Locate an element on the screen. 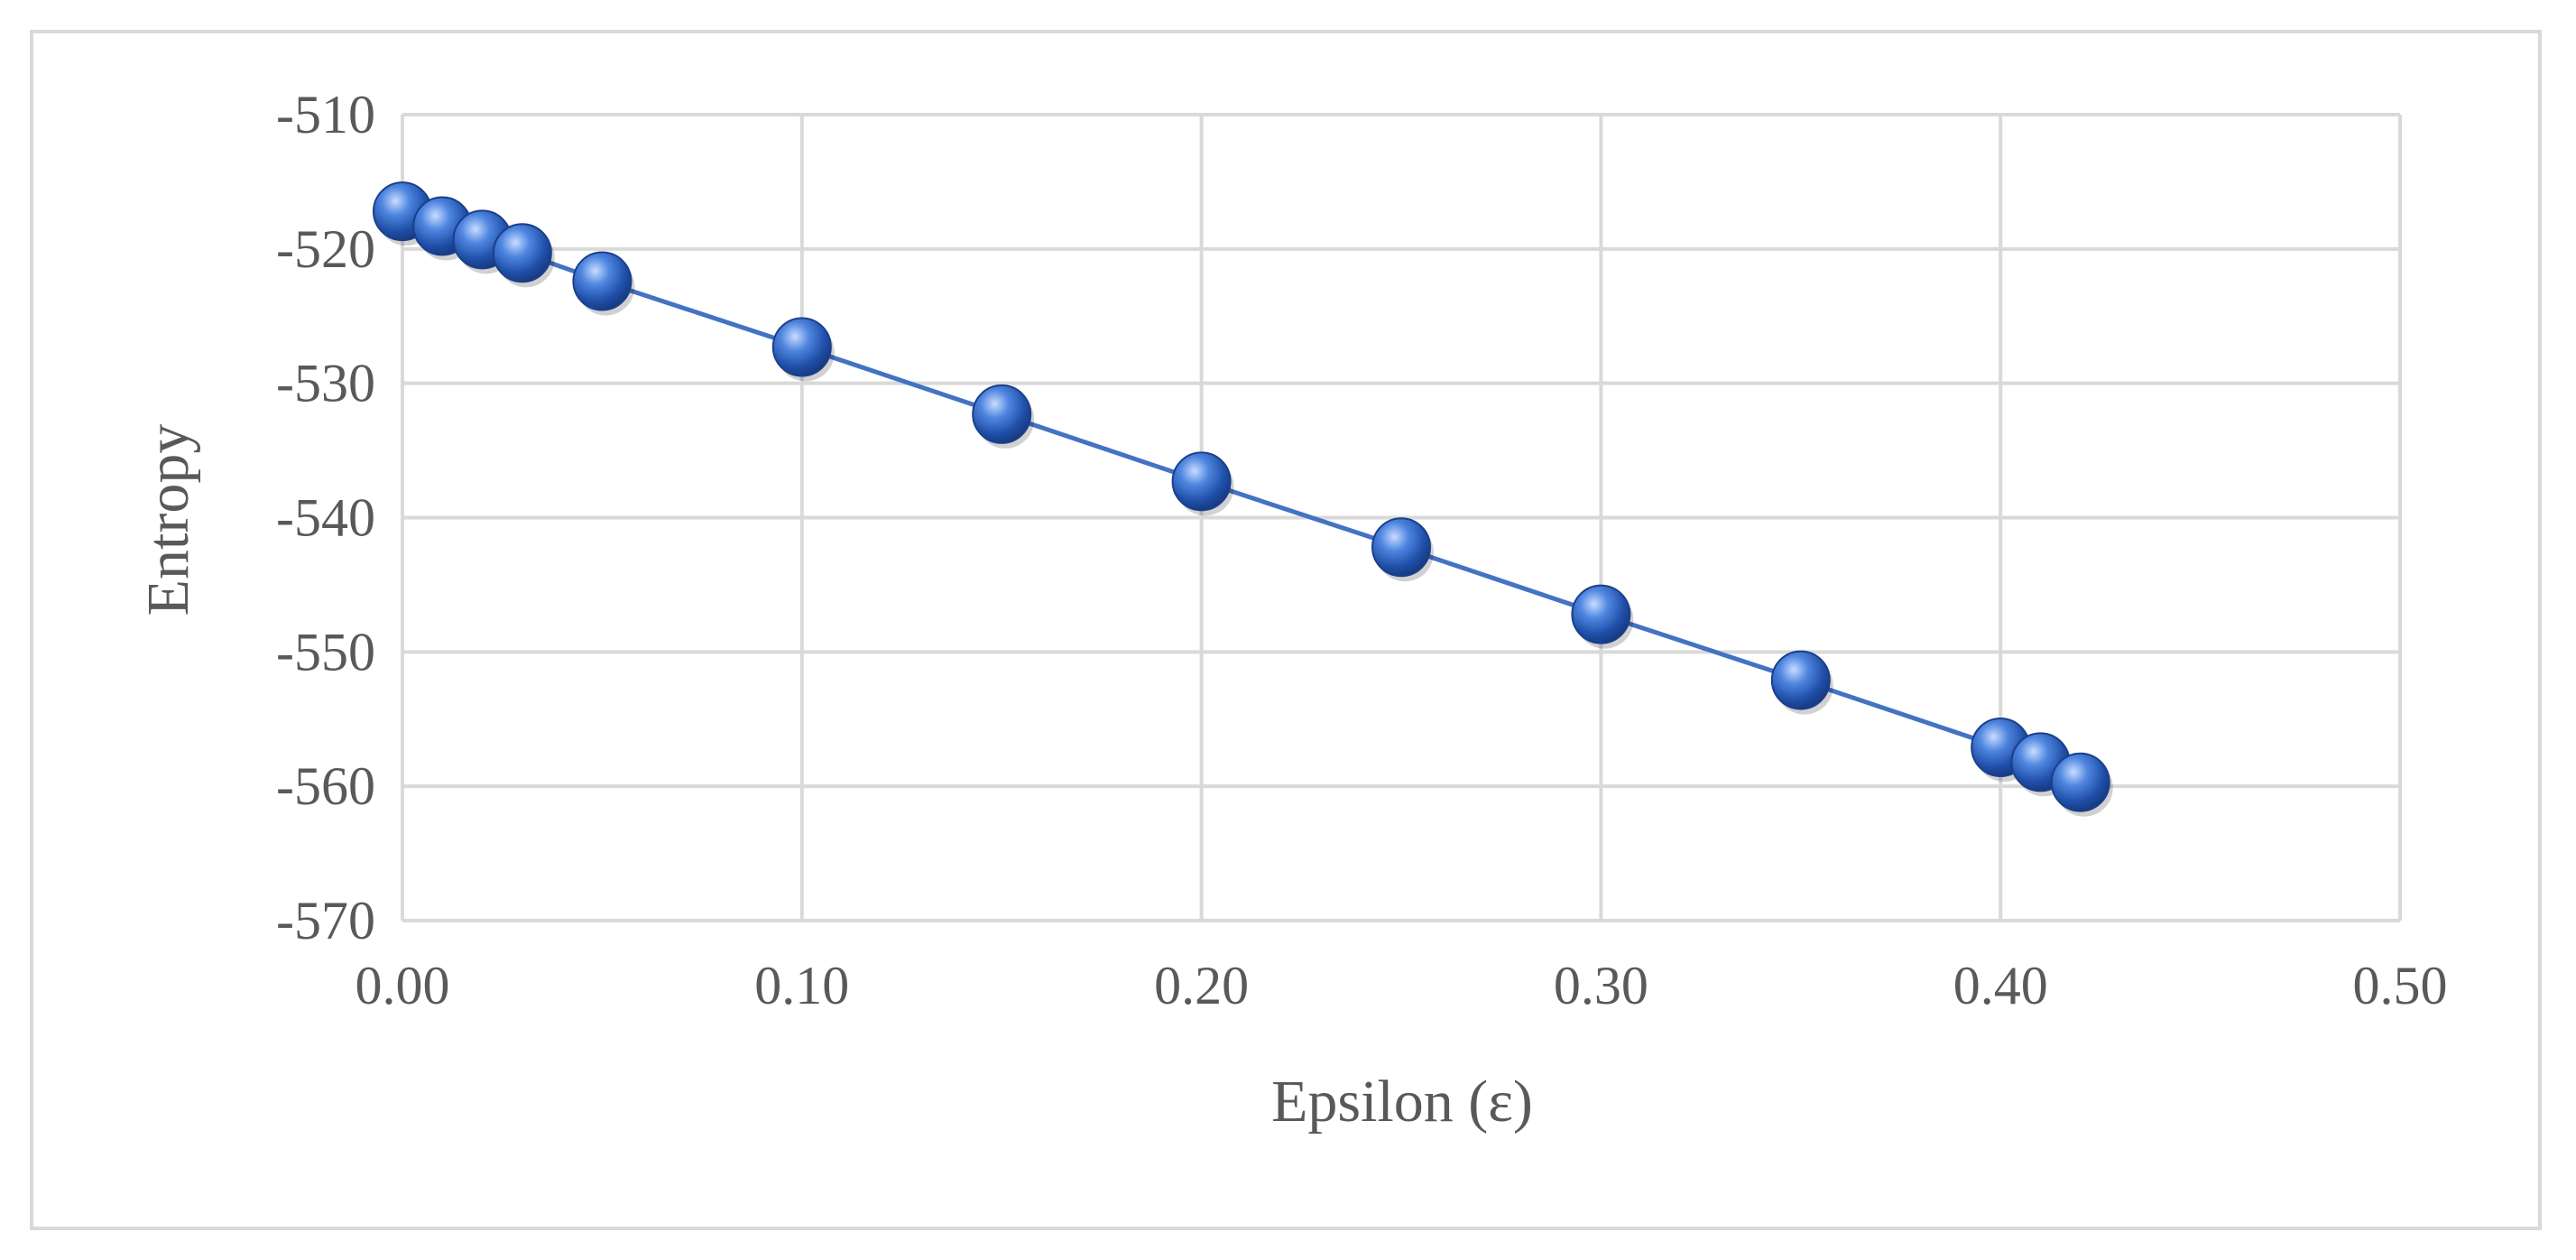  y-axis-title: Entropy is located at coordinates (168, 520).